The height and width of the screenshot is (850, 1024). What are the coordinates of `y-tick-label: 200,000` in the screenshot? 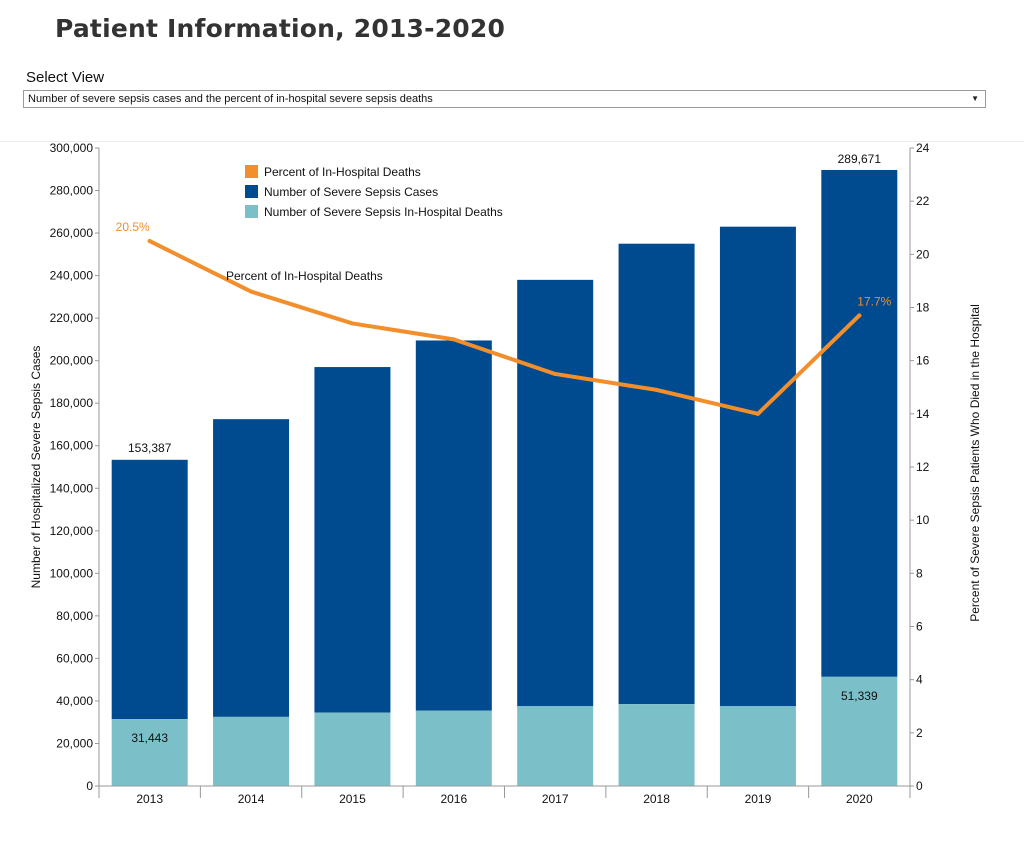 It's located at (72, 361).